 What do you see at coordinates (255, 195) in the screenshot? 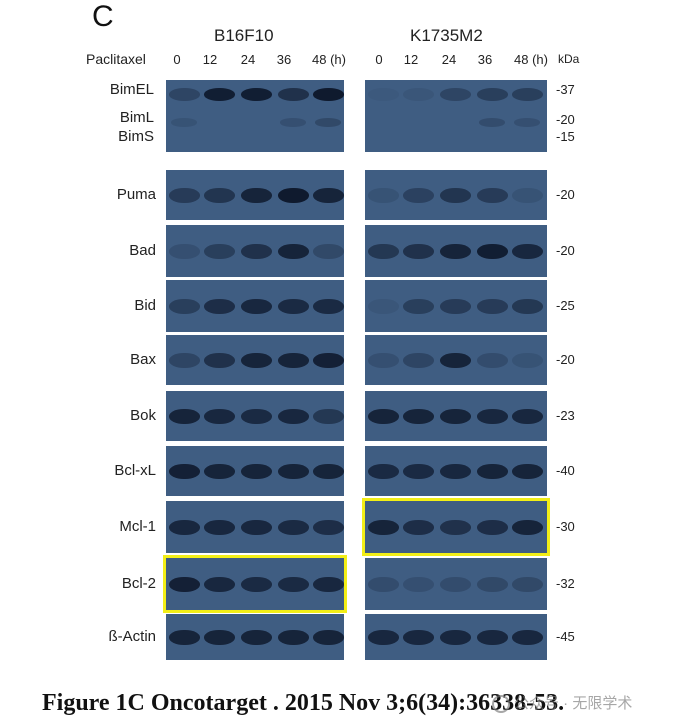
I see `blot-puma-b16f10` at bounding box center [255, 195].